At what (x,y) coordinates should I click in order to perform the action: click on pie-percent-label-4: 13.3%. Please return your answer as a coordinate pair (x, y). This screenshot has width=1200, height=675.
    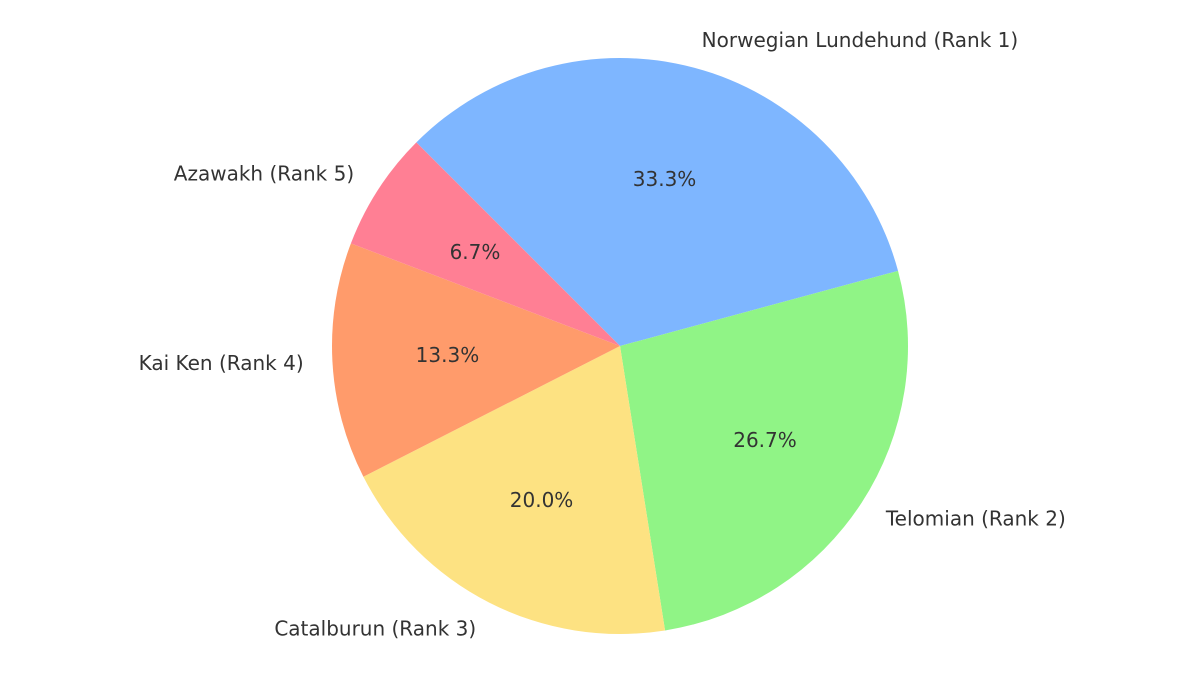
    Looking at the image, I should click on (448, 355).